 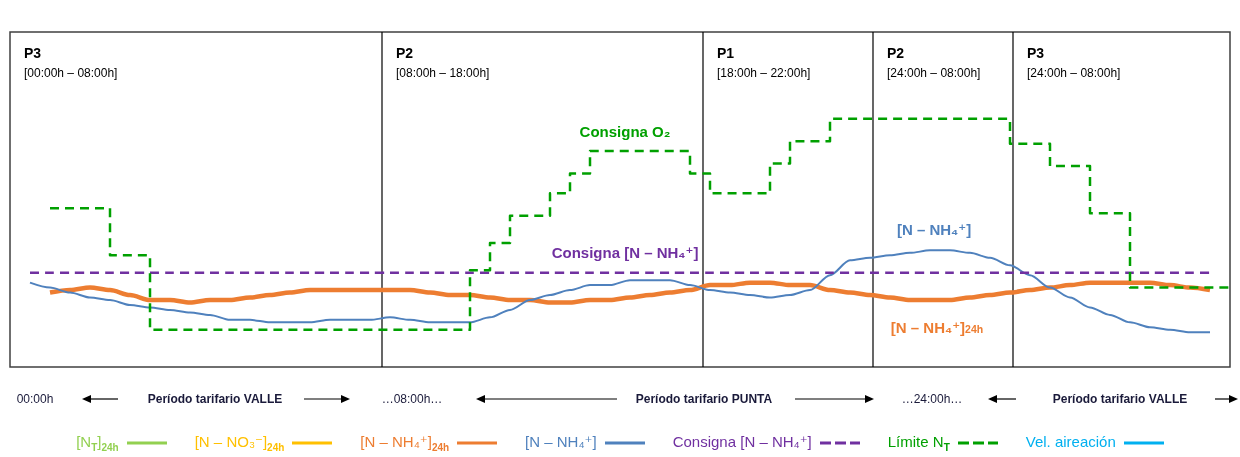 What do you see at coordinates (35, 399) in the screenshot?
I see `text: 00:00h` at bounding box center [35, 399].